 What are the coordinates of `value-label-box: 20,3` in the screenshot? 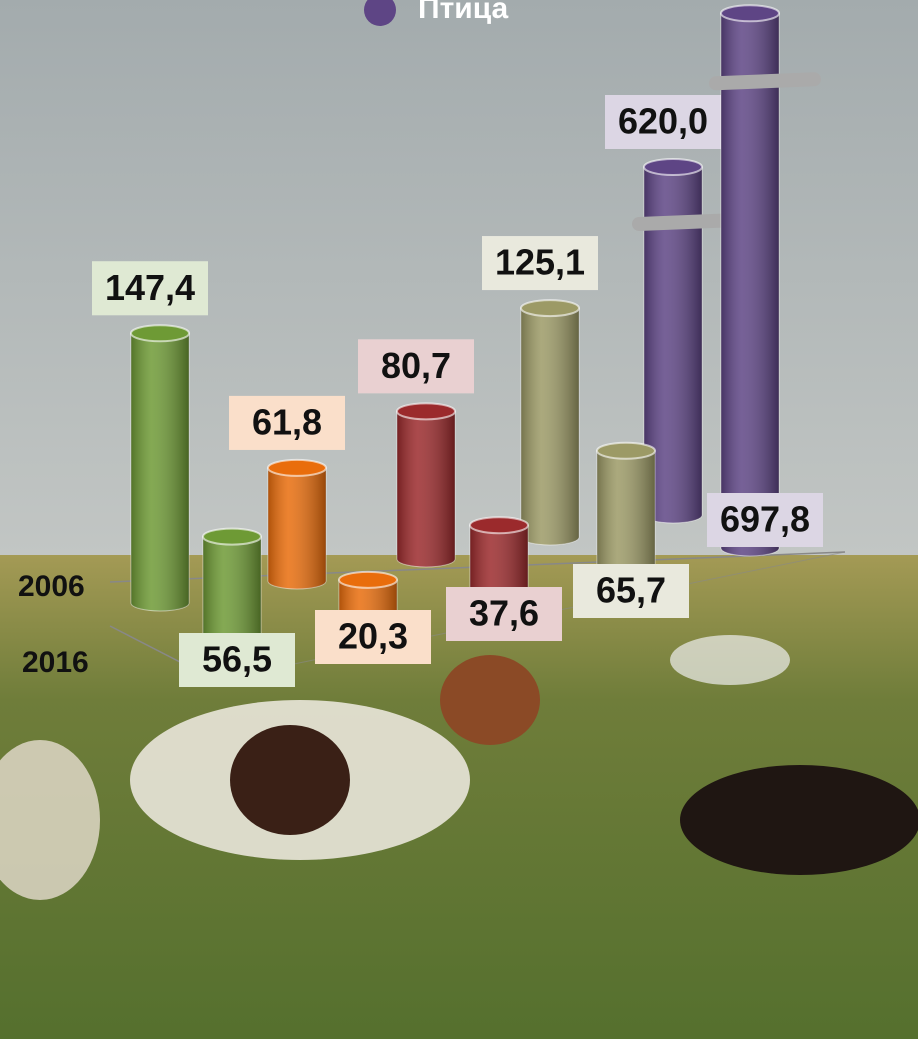 It's located at (373, 637).